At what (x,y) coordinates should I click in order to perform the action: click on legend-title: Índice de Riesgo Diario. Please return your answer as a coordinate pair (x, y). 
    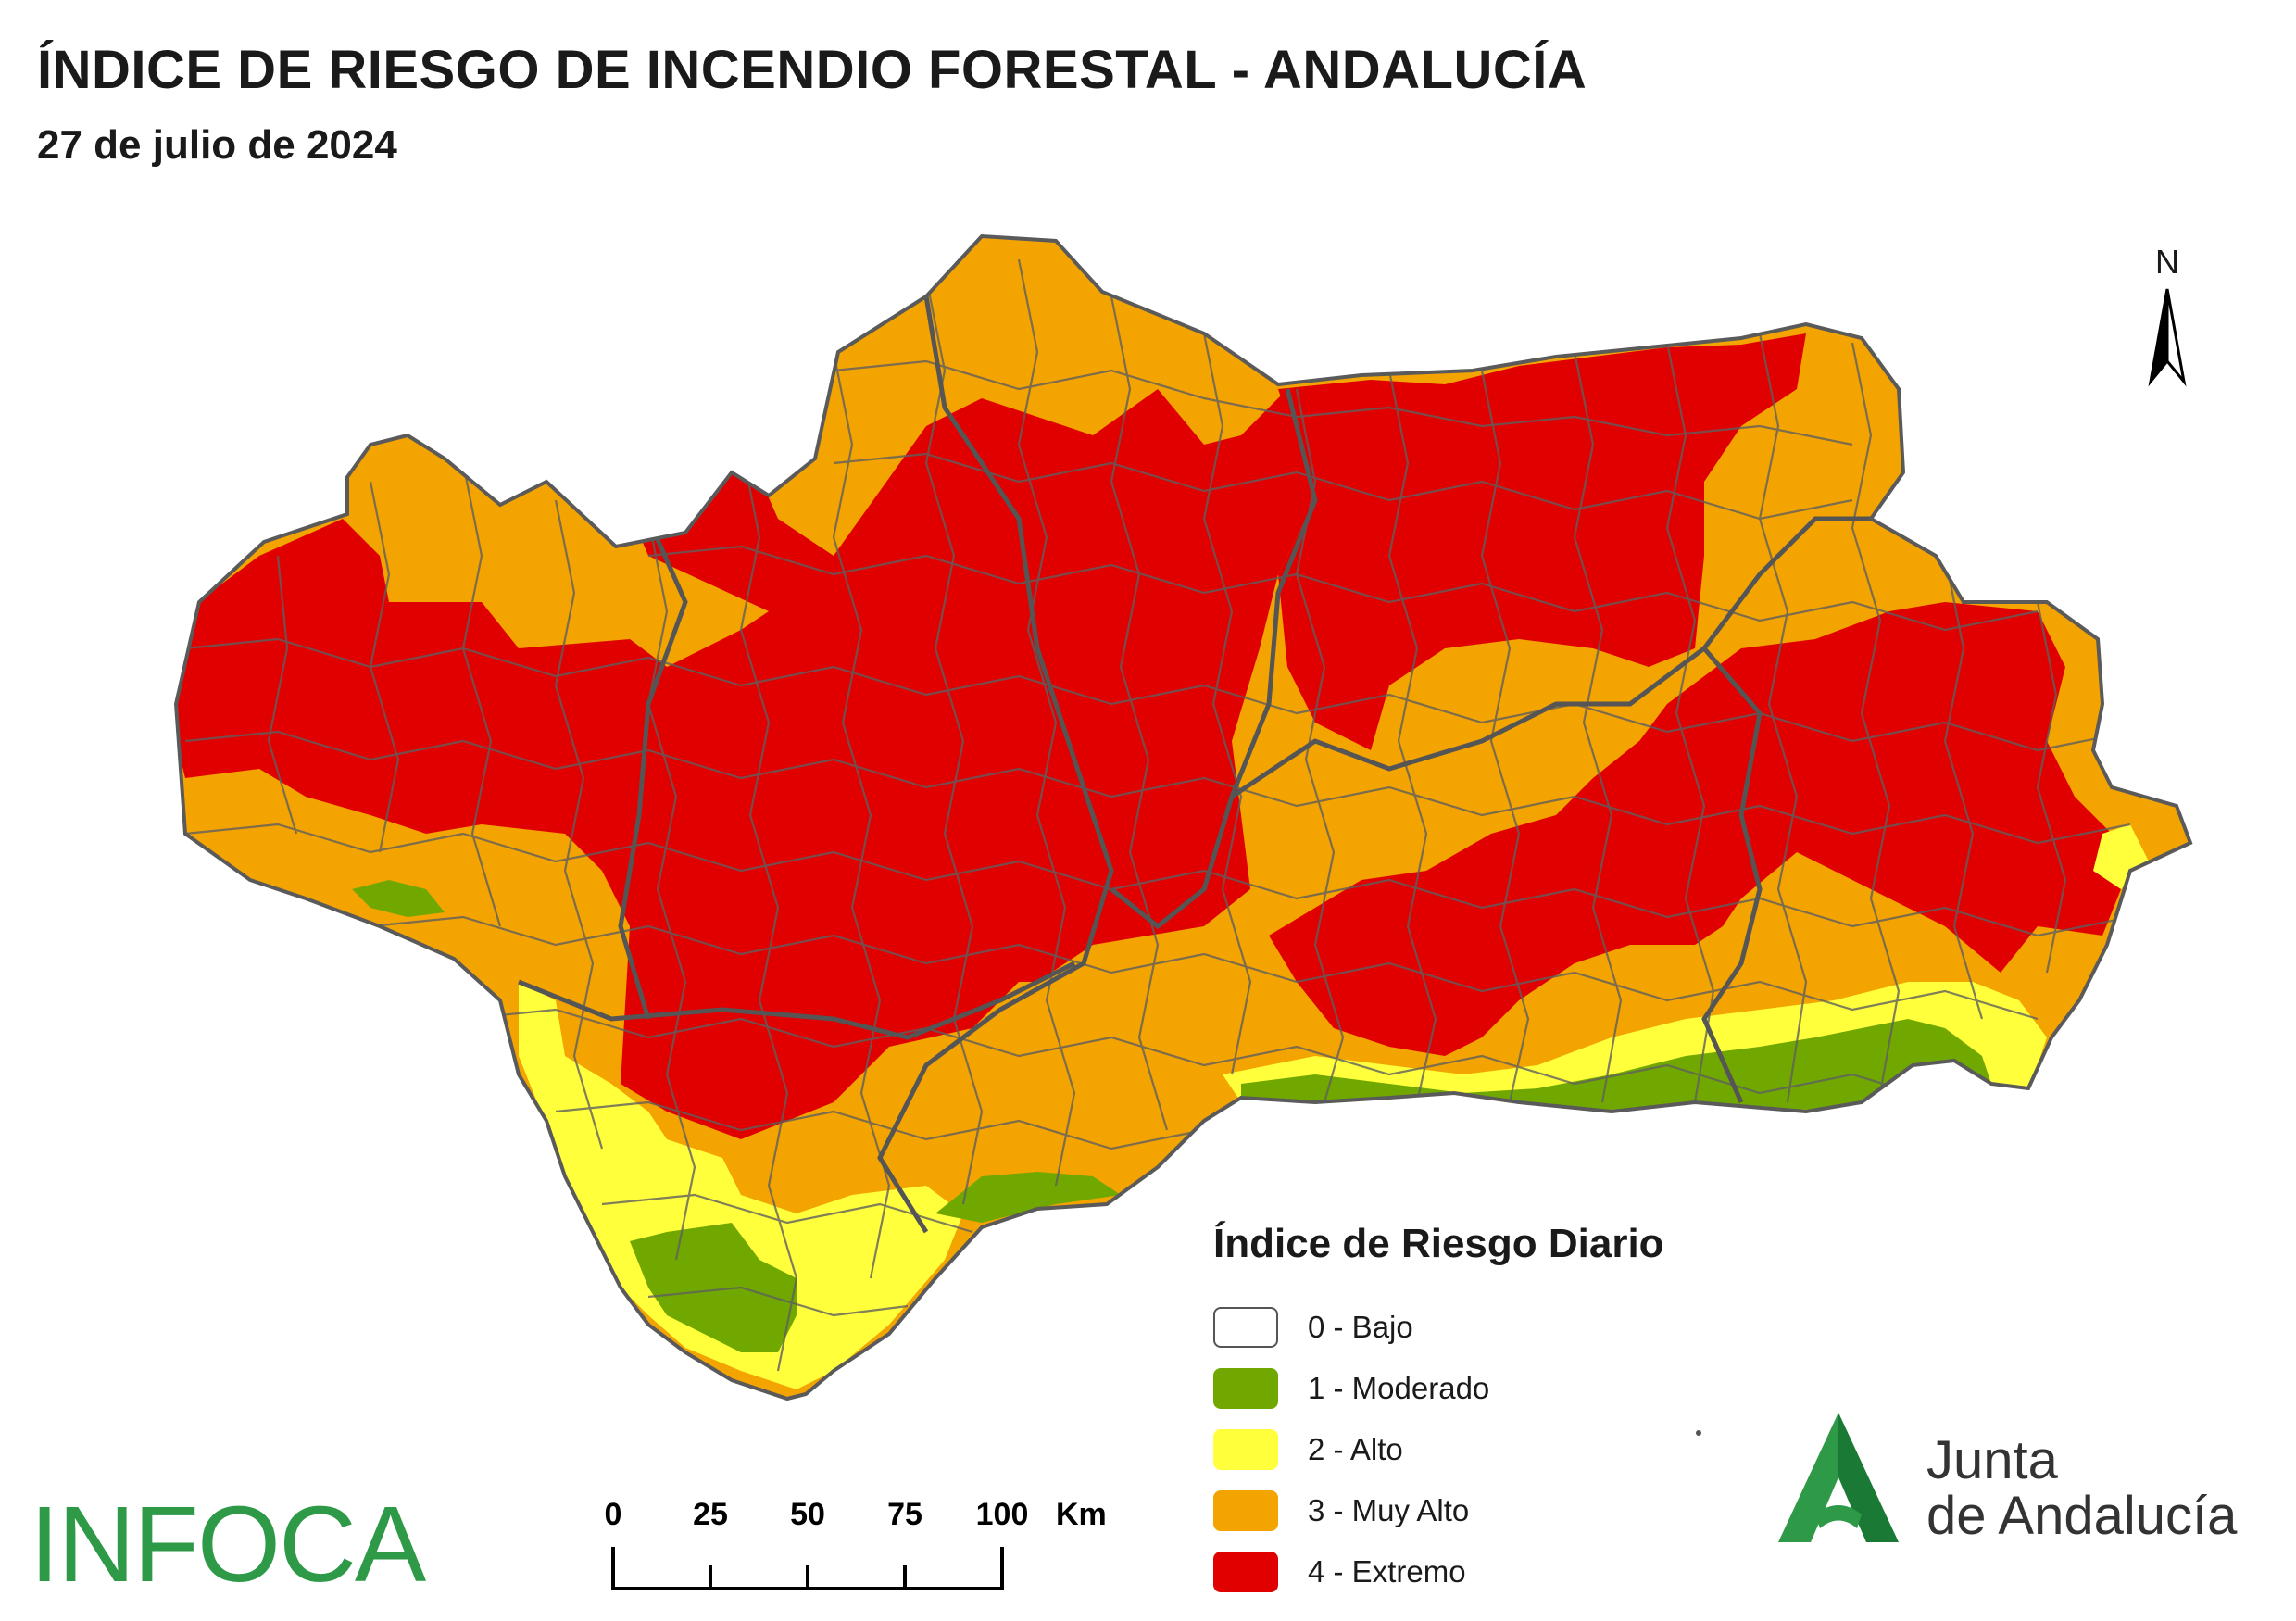
    Looking at the image, I should click on (1438, 1243).